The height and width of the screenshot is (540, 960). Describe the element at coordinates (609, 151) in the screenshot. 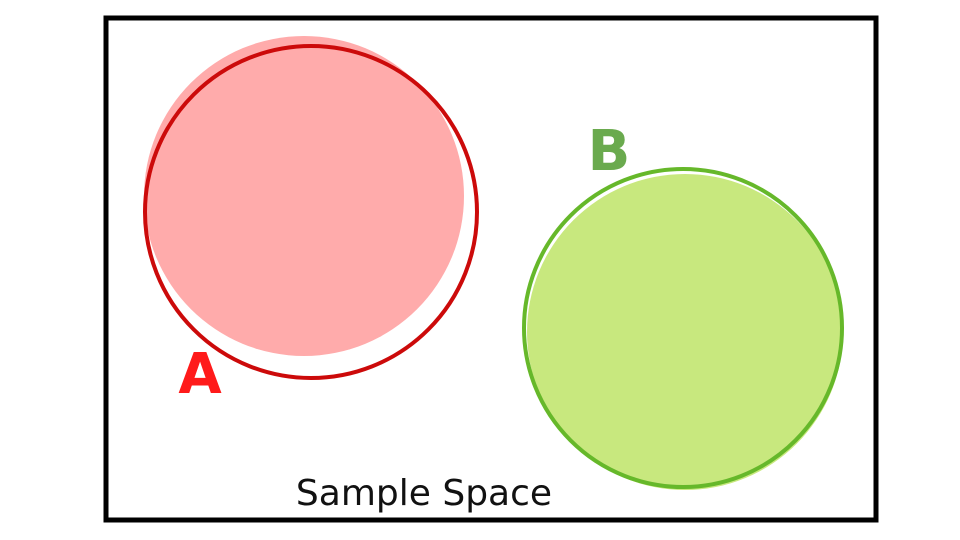

I see `set-b-label: B` at that location.